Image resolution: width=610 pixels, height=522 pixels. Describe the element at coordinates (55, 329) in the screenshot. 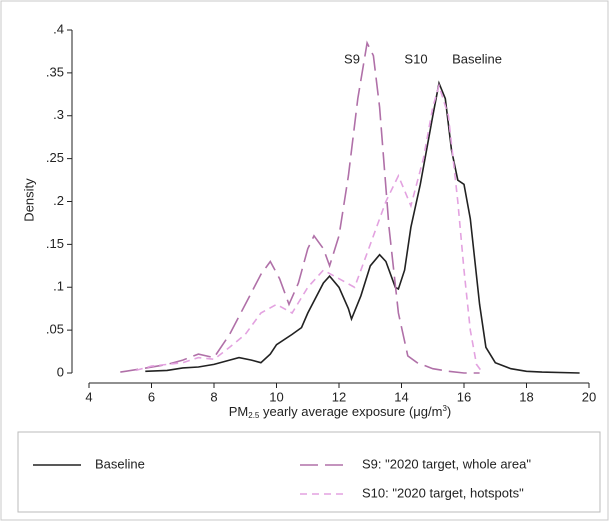

I see `y-tick-label: .05` at that location.